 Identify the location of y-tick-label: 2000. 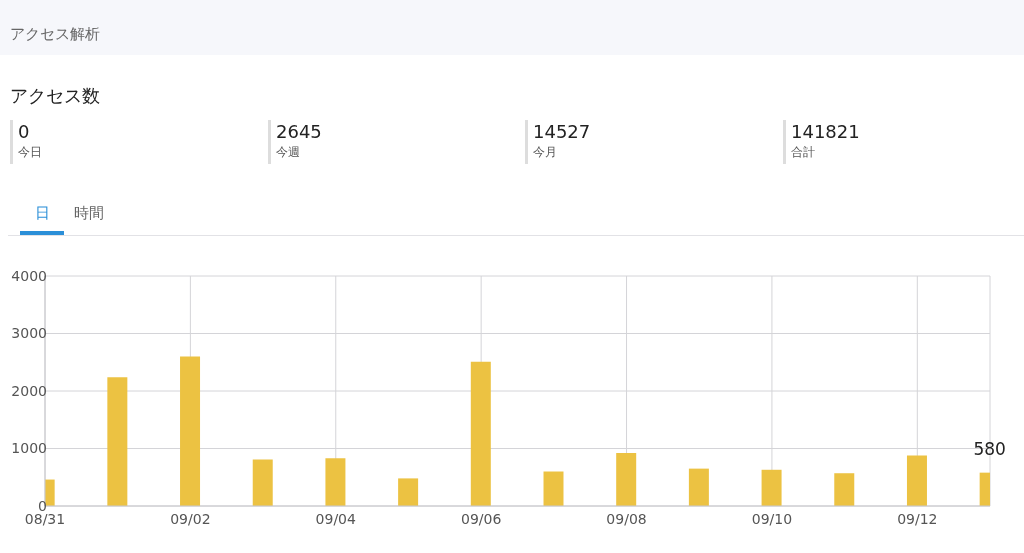
(29, 390).